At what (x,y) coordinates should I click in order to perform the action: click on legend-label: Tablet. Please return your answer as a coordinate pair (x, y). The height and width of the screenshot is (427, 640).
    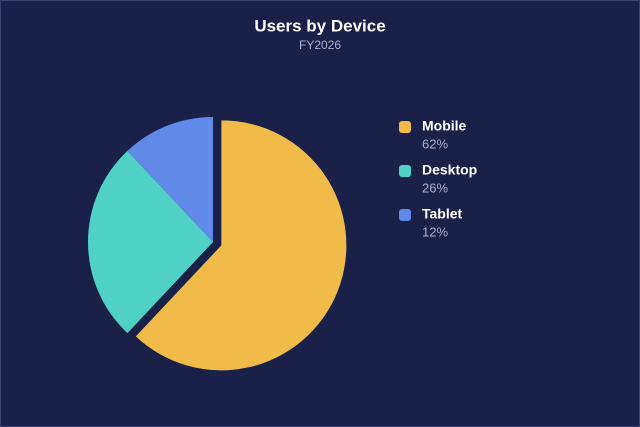
    Looking at the image, I should click on (442, 214).